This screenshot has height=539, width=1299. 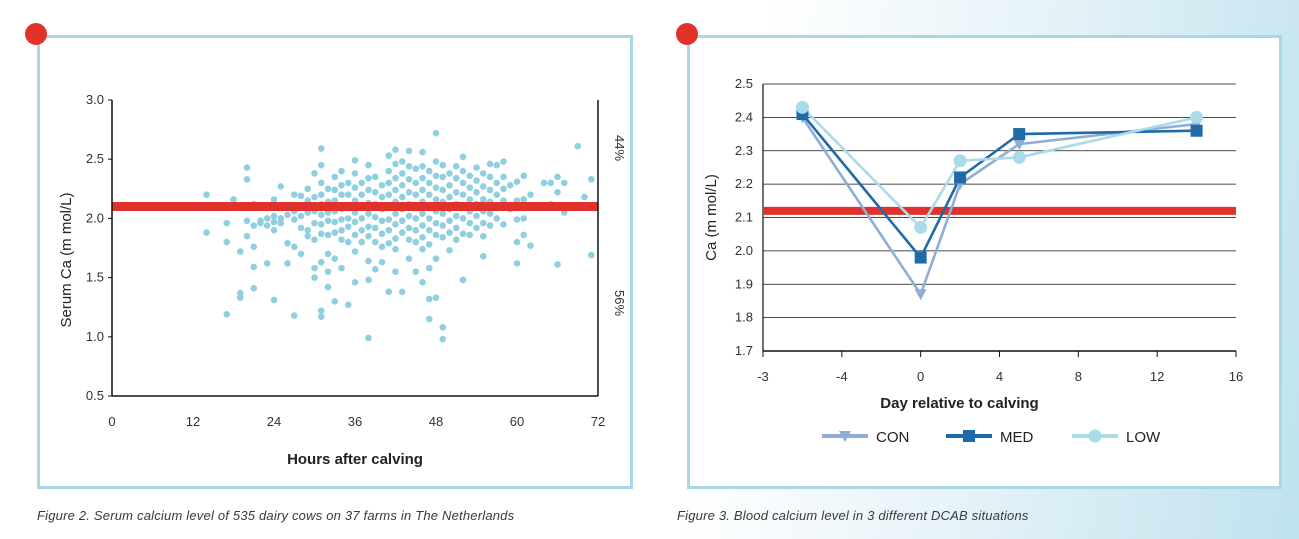 I want to click on y-tick-label: 3.0, so click(x=95, y=99).